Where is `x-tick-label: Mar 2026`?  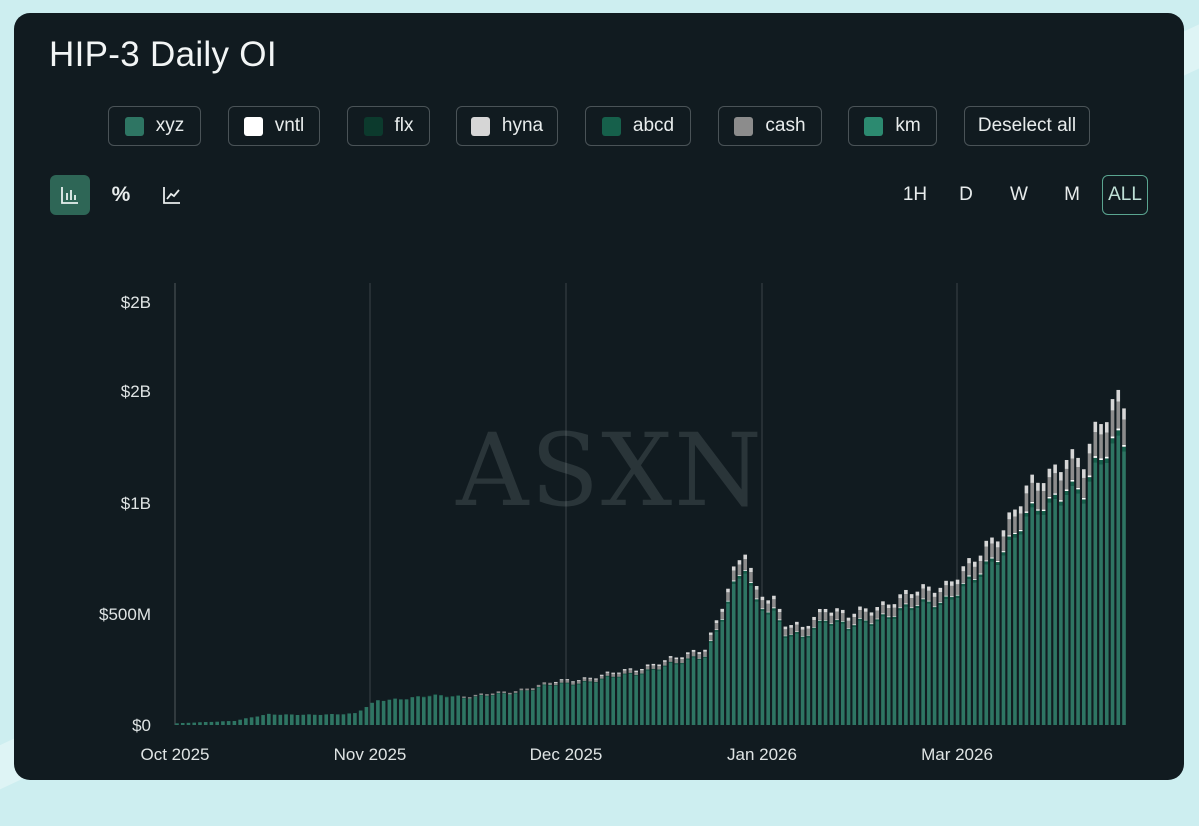
x-tick-label: Mar 2026 is located at coordinates (957, 754).